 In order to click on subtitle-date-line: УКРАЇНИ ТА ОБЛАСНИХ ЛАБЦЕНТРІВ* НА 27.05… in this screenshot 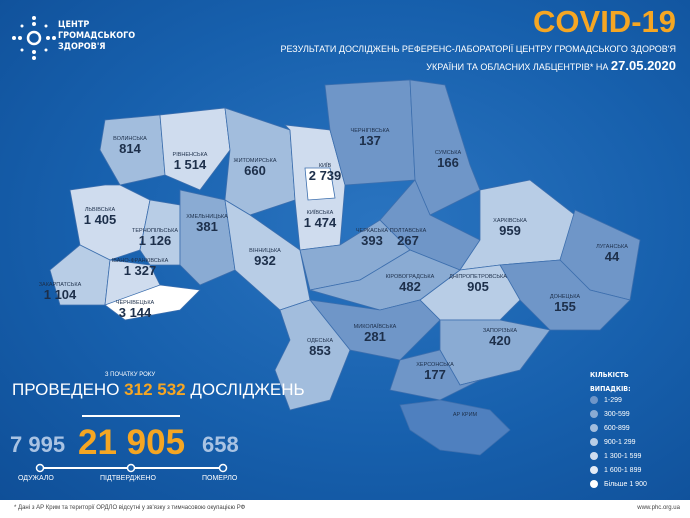, I will do `click(551, 65)`.